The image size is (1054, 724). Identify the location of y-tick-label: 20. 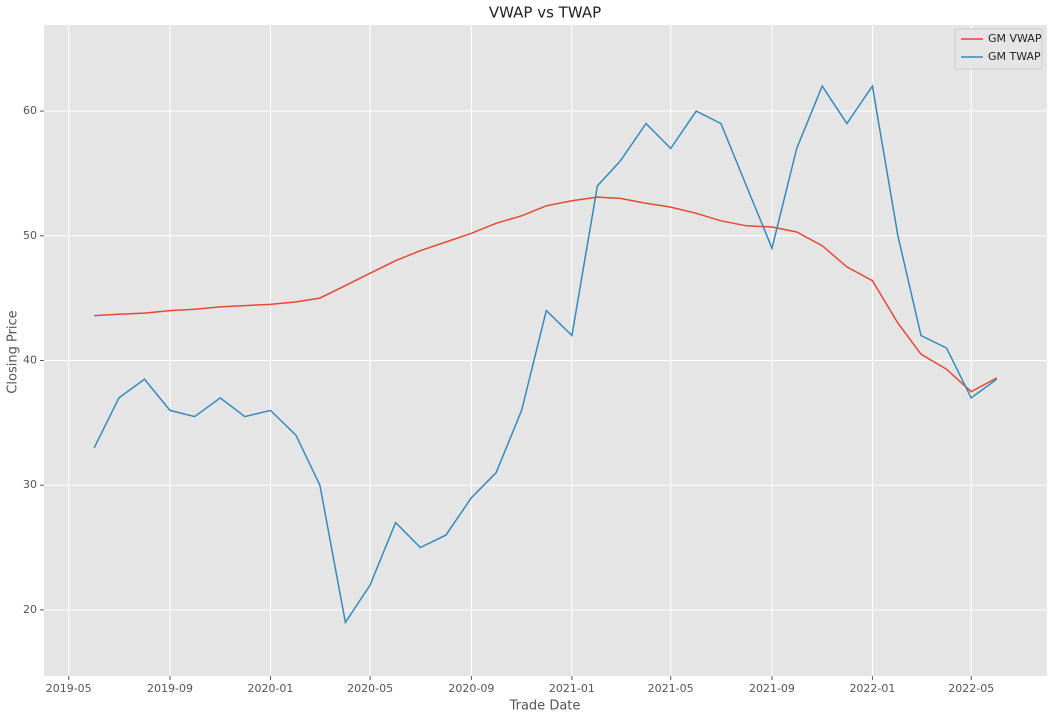
(30, 609).